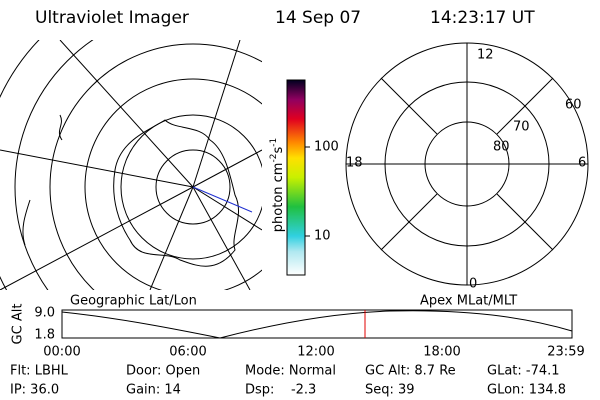 The height and width of the screenshot is (400, 600). What do you see at coordinates (153, 390) in the screenshot?
I see `footer-field: Gain: 14` at bounding box center [153, 390].